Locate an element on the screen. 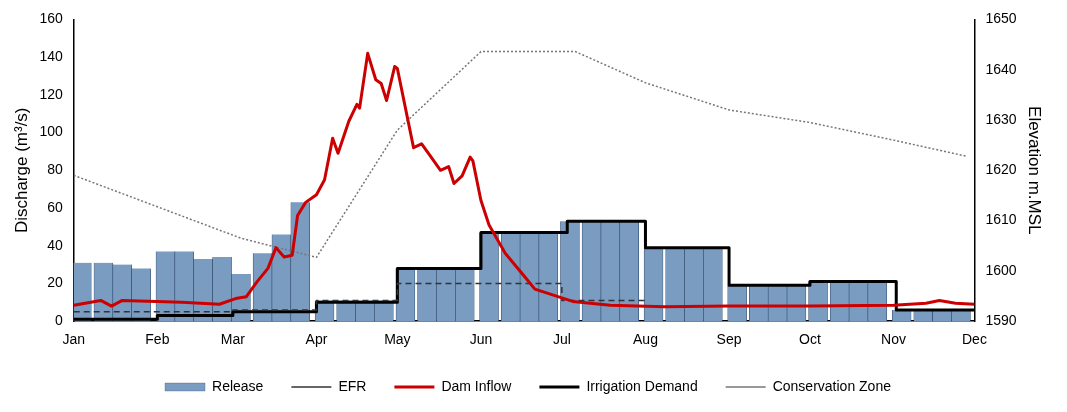 This screenshot has width=1067, height=412. y2-tick-label: 1630 is located at coordinates (1001, 118).